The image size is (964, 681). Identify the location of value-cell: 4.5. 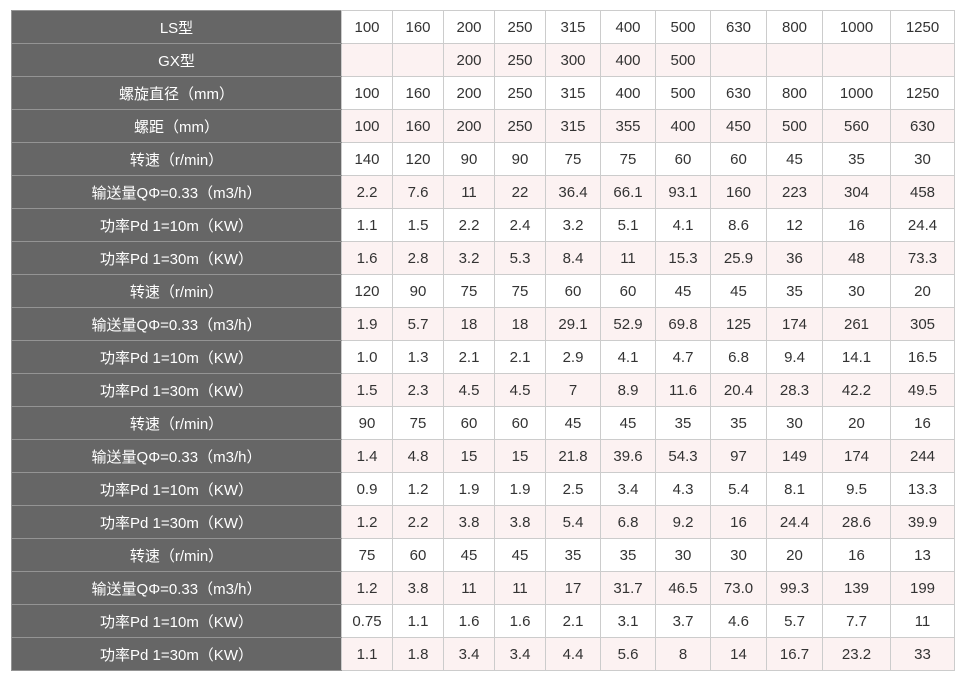
(520, 390).